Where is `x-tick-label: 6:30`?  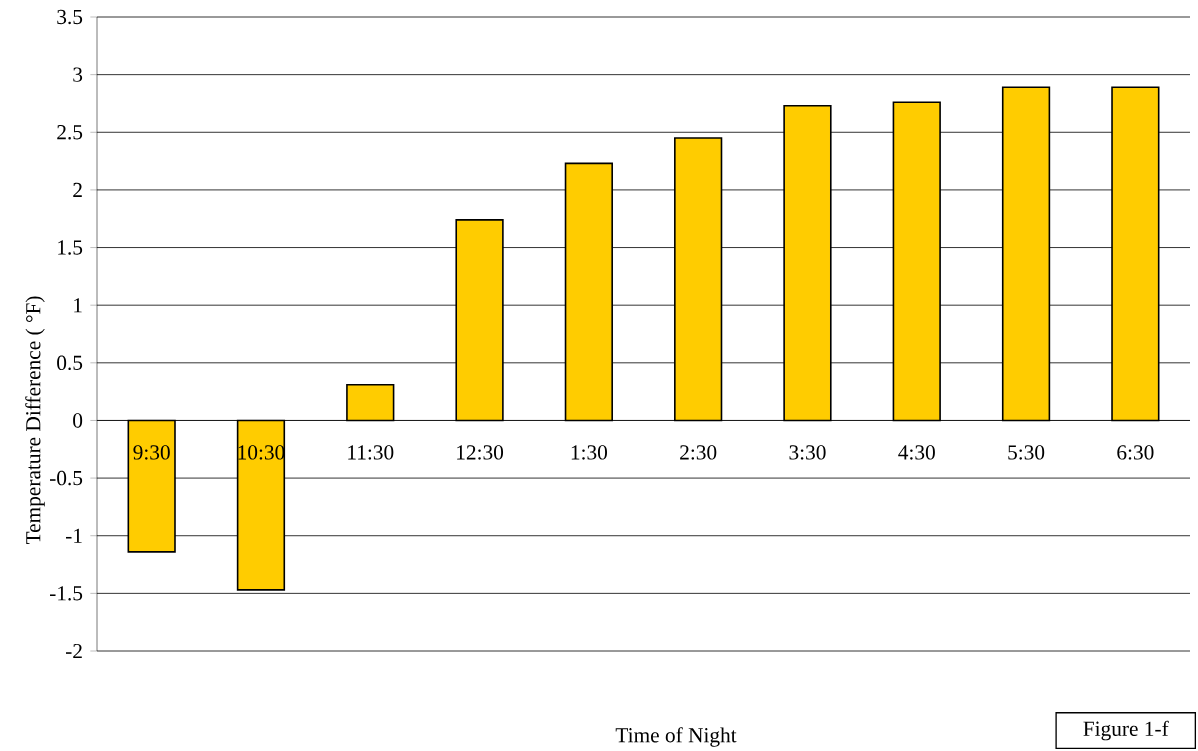
x-tick-label: 6:30 is located at coordinates (1135, 452).